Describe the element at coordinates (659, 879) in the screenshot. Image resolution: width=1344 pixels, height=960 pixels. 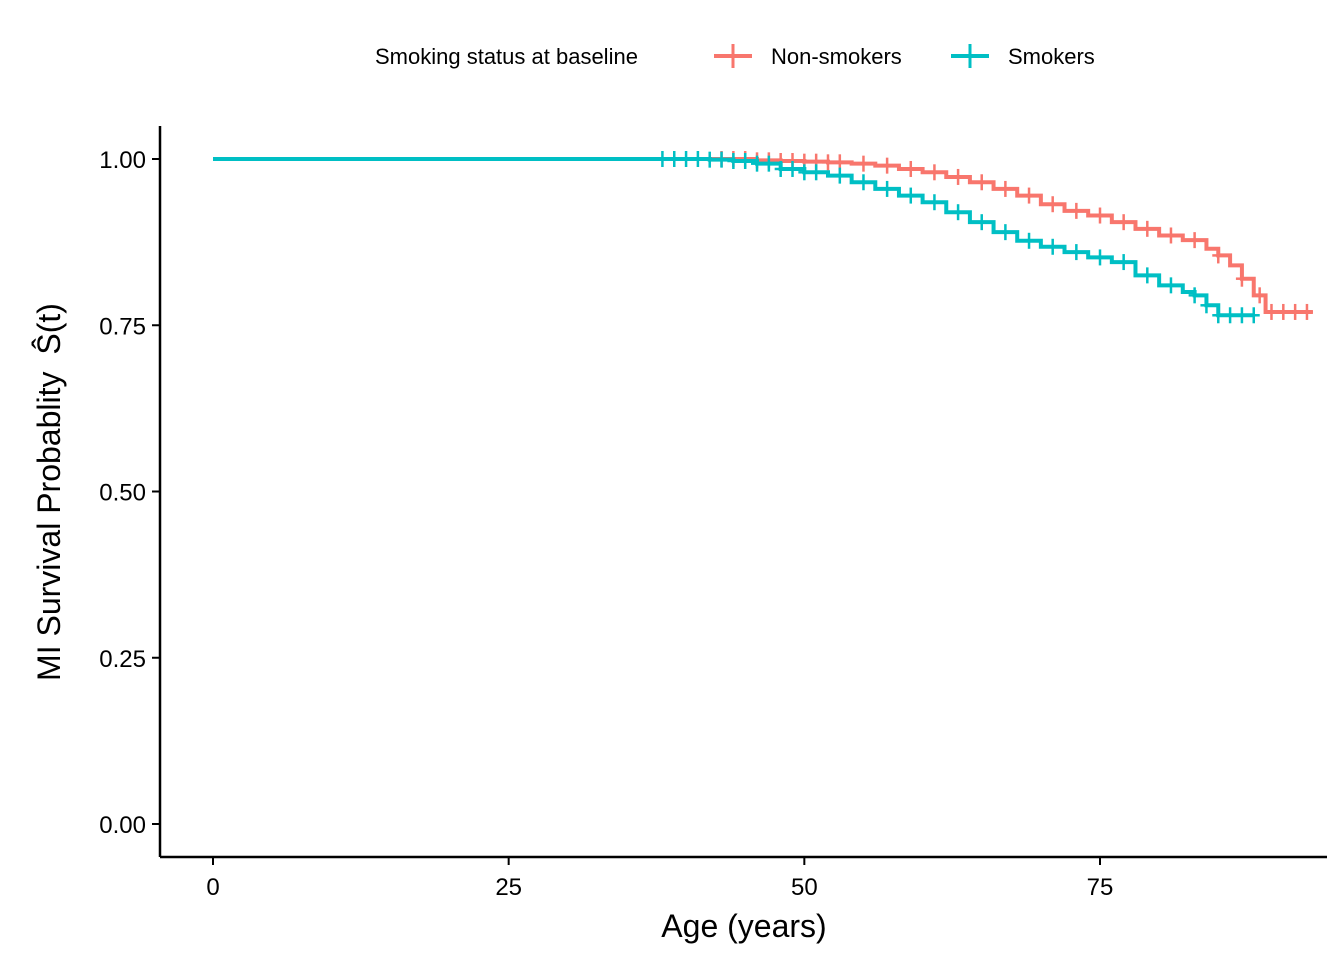
I see `x-ticks: 0 25 50 75` at that location.